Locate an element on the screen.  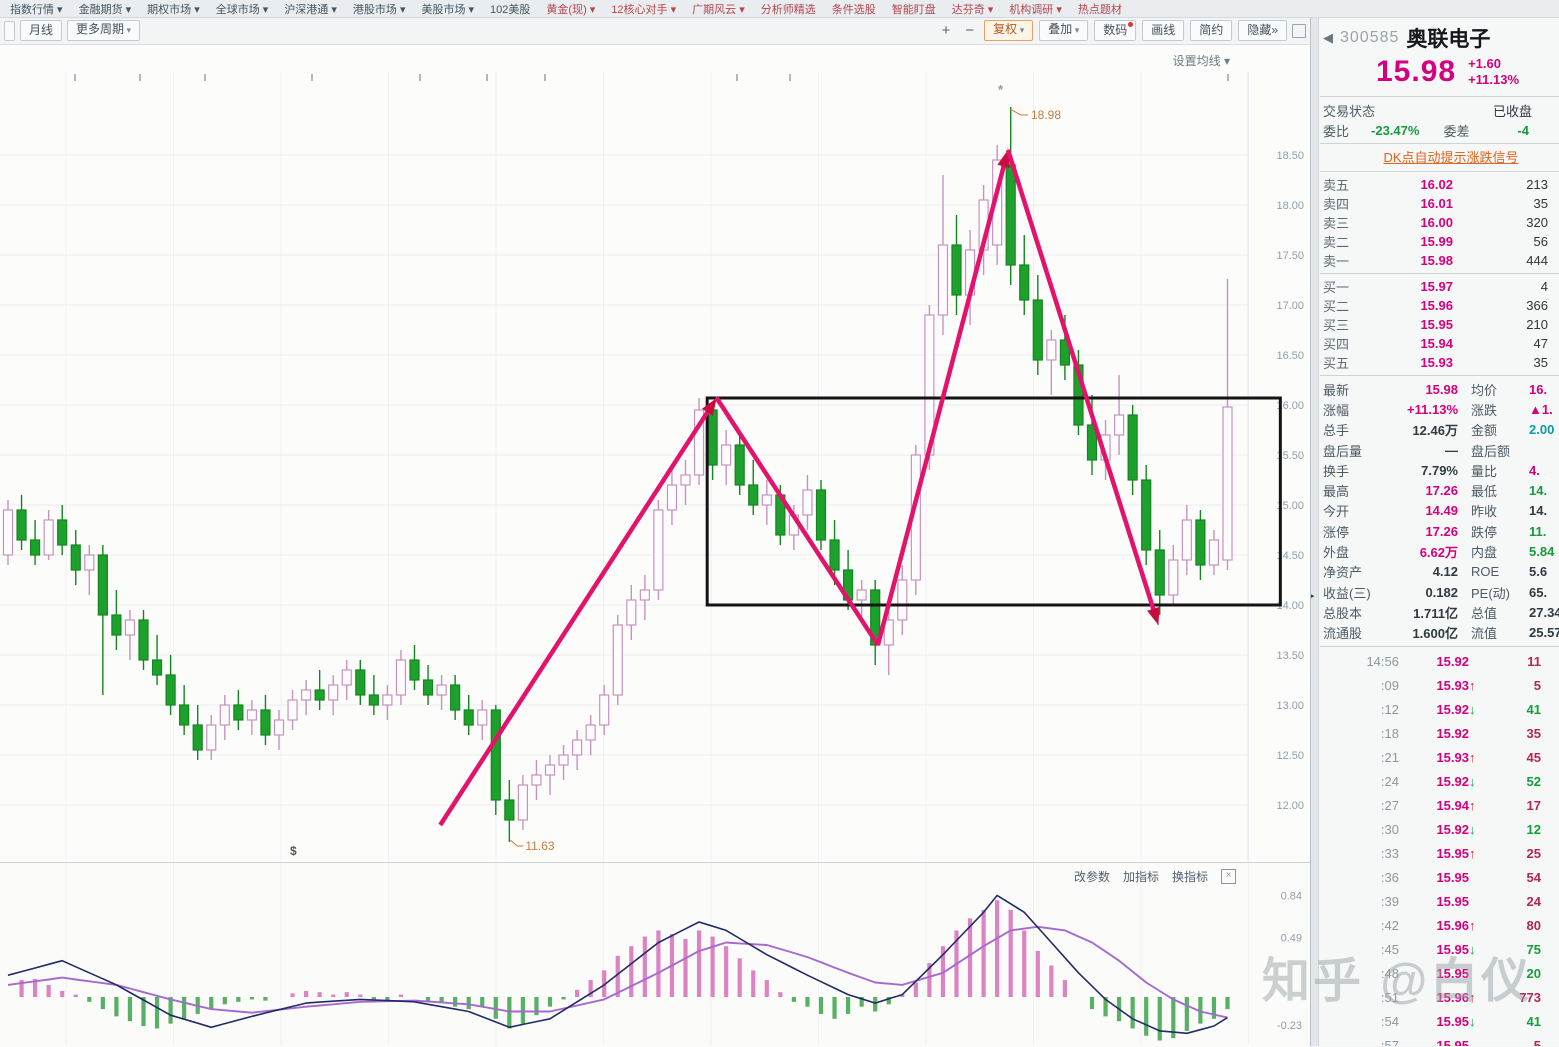
detail-value: 25.57 is located at coordinates (1544, 633).